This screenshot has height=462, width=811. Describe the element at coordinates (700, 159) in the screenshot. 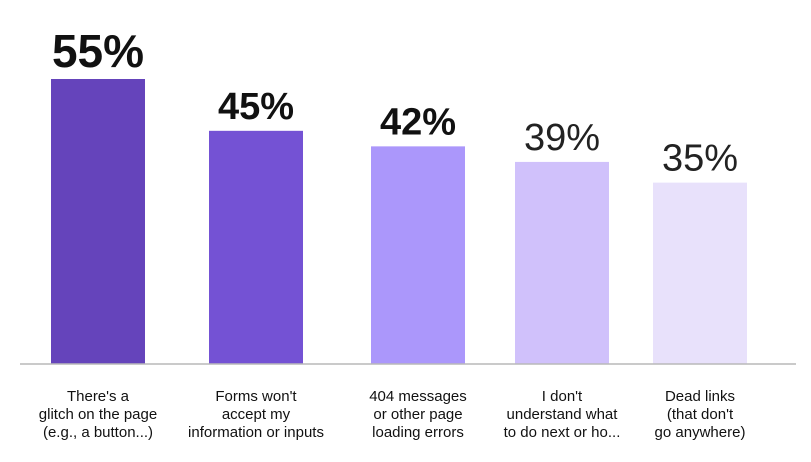

I see `value-label-5: 35%` at that location.